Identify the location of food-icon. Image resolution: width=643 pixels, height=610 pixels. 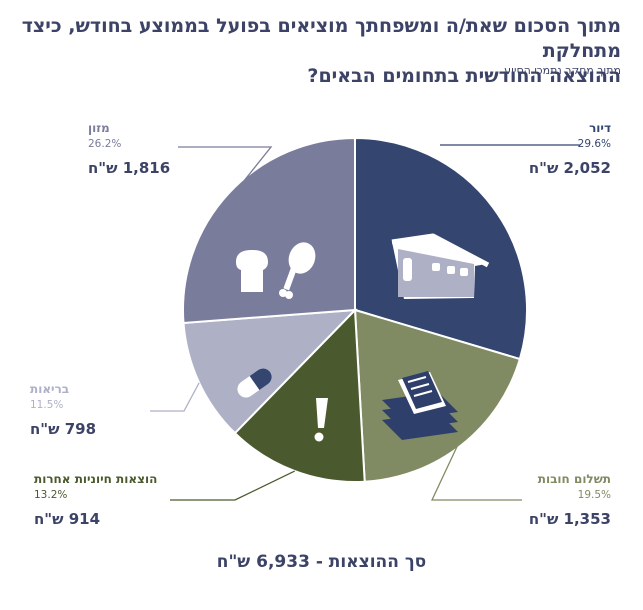
(276, 270).